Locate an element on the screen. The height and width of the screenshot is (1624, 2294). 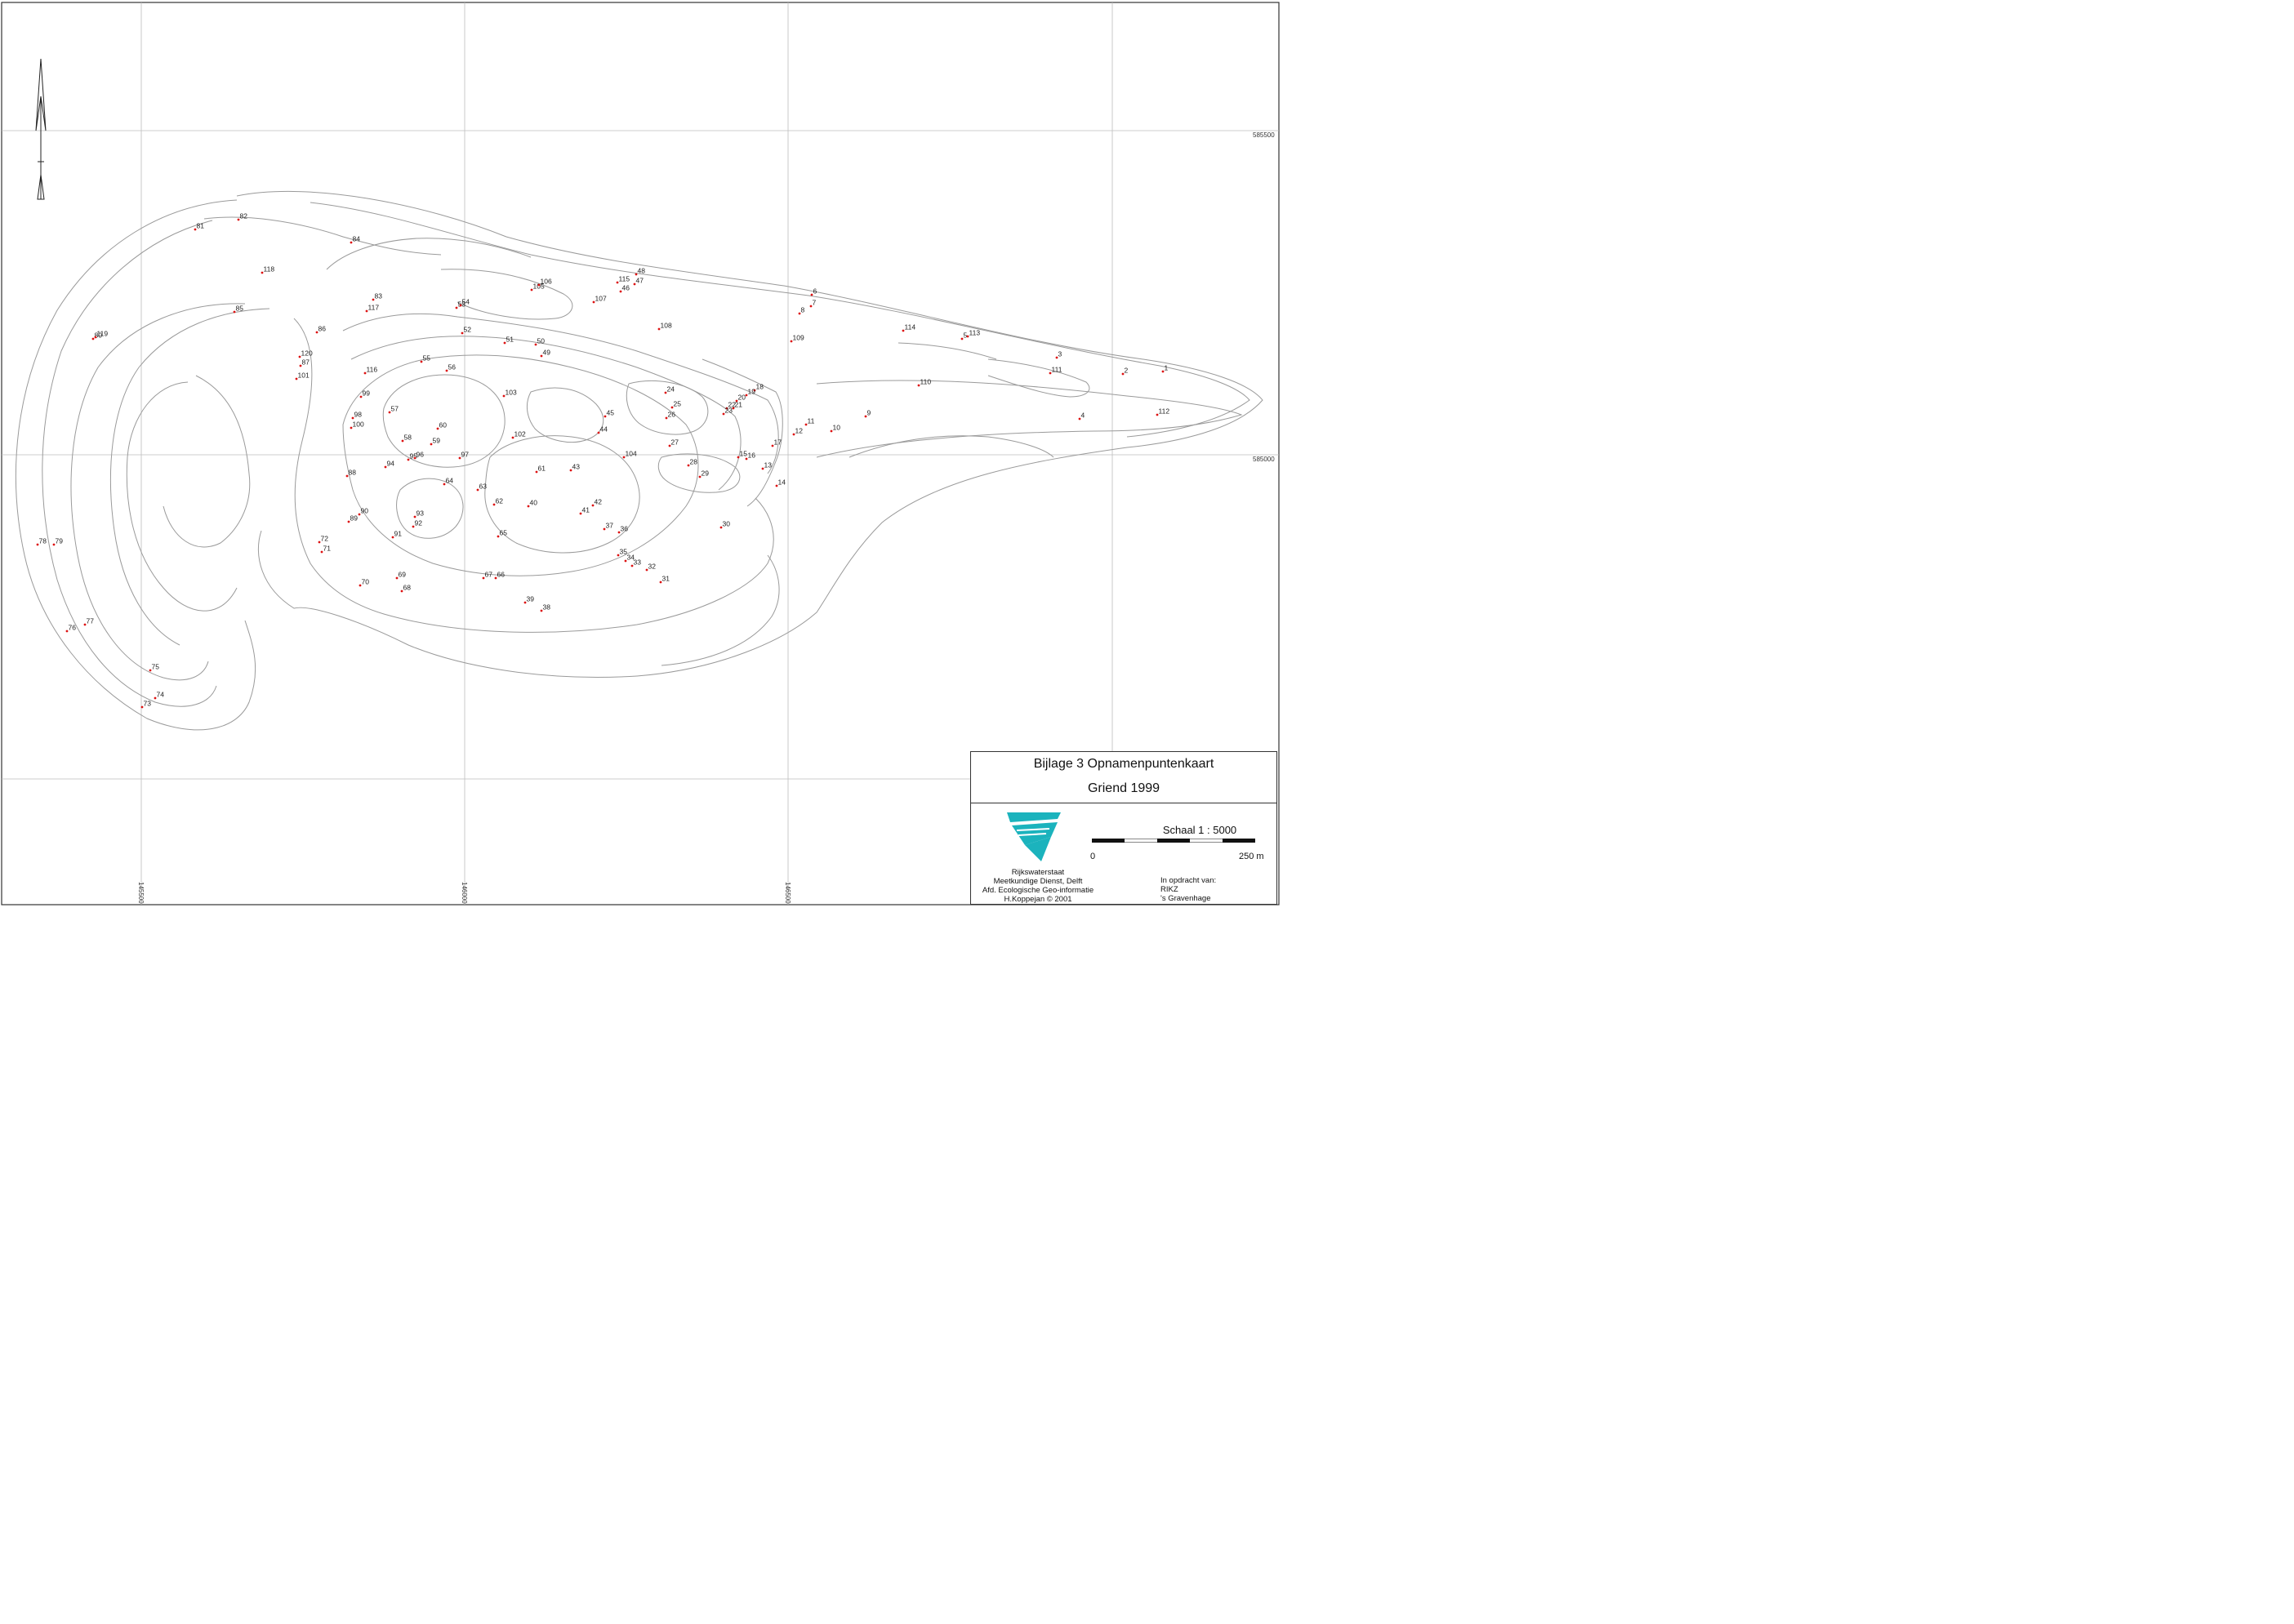
survey-point-label: 47 is located at coordinates (640, 281).